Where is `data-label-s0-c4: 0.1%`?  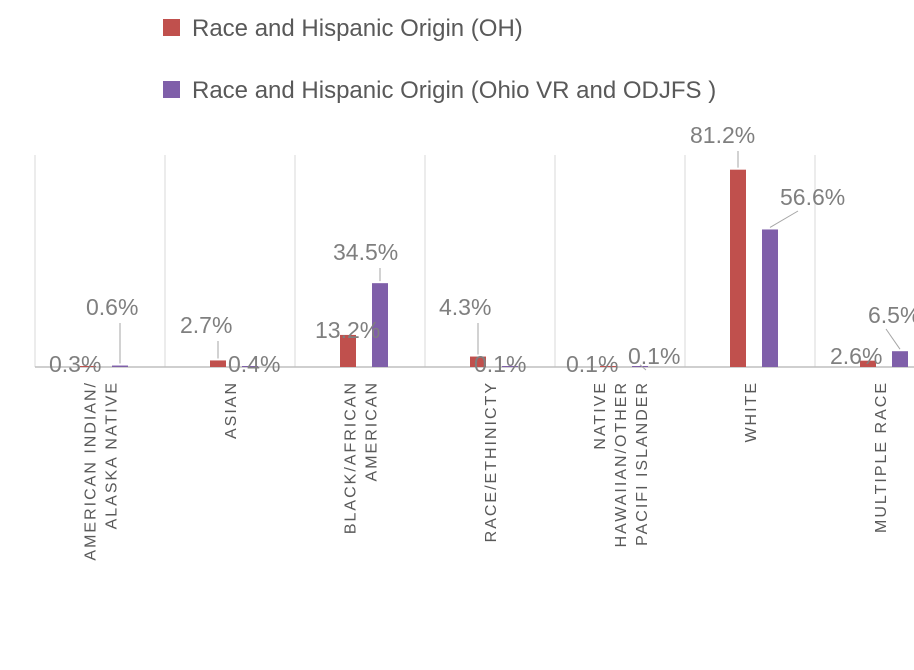 data-label-s0-c4: 0.1% is located at coordinates (592, 364).